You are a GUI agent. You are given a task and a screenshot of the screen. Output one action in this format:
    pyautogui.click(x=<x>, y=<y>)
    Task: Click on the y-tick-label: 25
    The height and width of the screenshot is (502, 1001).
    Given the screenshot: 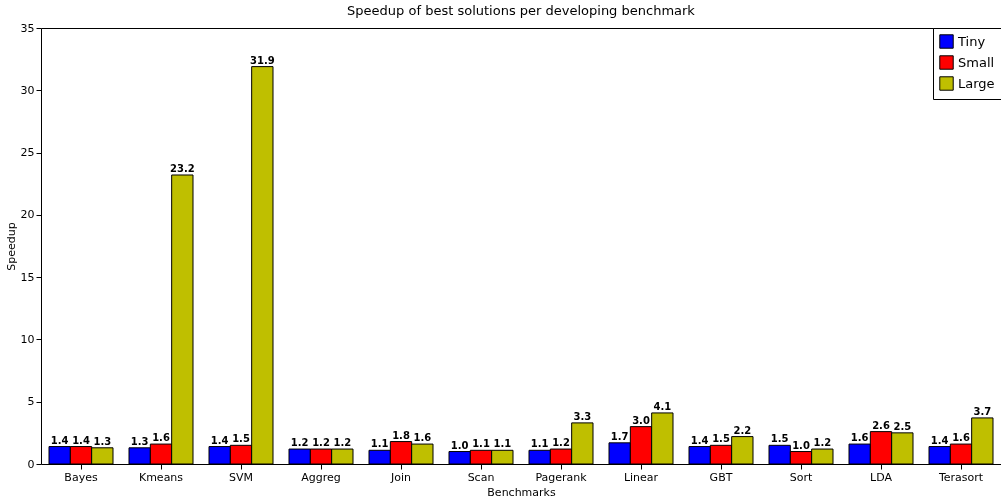 What is the action you would take?
    pyautogui.click(x=27, y=153)
    